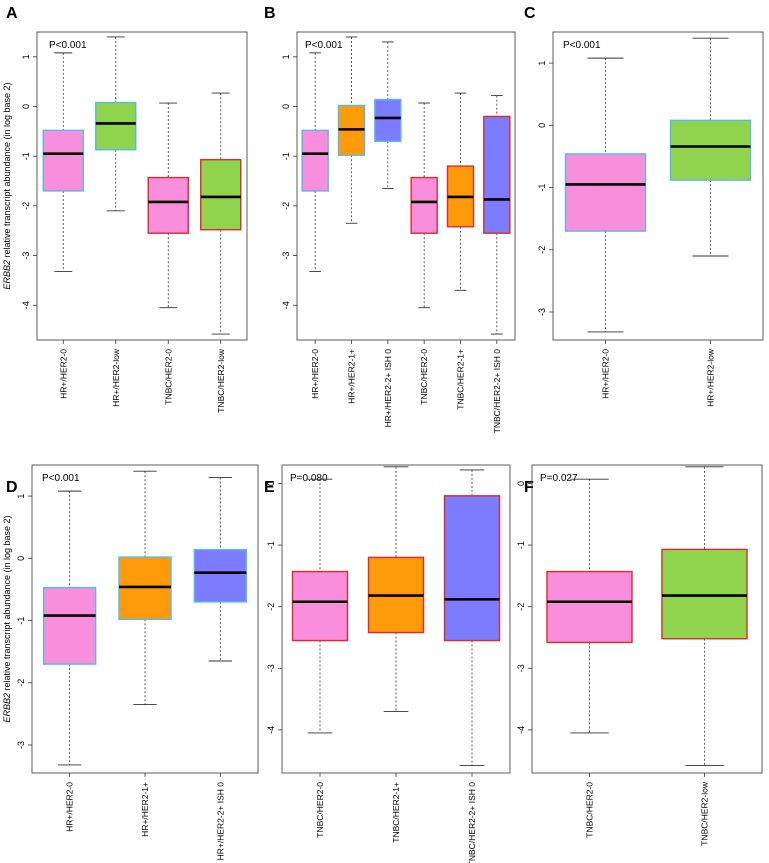 Image resolution: width=769 pixels, height=863 pixels. What do you see at coordinates (529, 487) in the screenshot?
I see `panel-f-letter: F` at bounding box center [529, 487].